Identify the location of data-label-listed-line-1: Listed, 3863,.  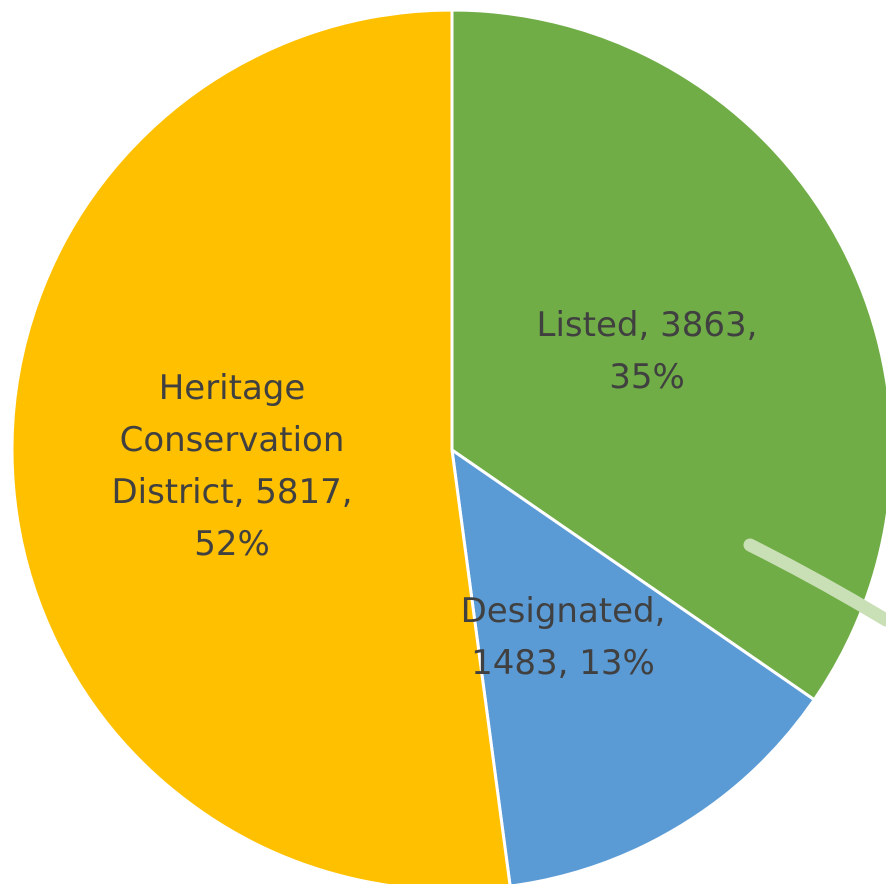
(647, 325).